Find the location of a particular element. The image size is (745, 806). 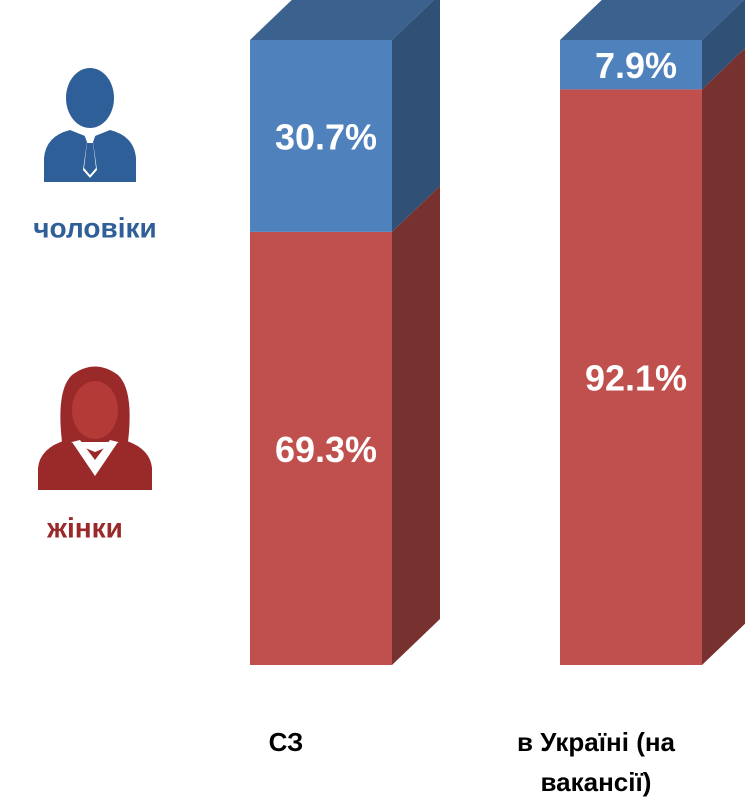

value-label: 30.7% is located at coordinates (326, 136).